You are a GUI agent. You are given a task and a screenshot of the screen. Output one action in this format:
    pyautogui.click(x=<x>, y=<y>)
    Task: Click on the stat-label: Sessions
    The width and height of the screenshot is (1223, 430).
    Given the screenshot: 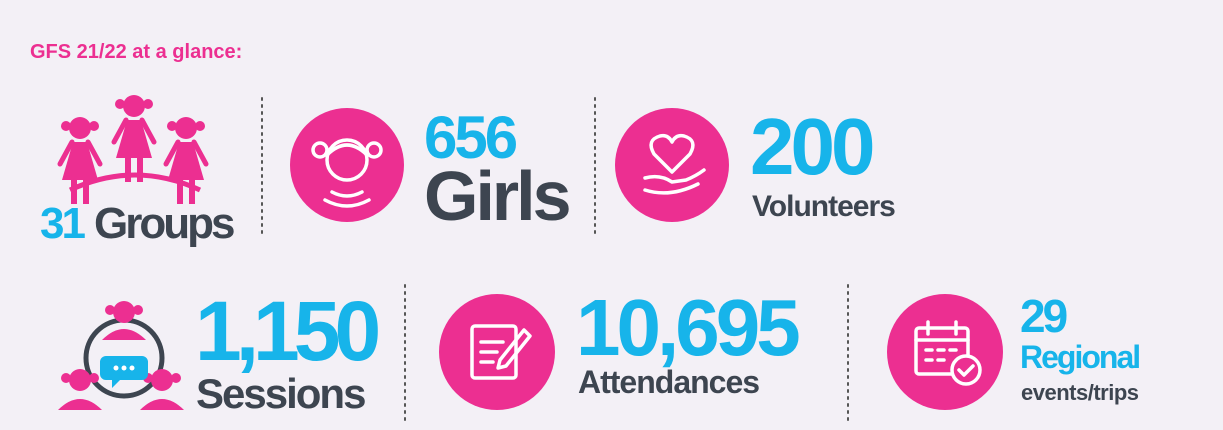 What is the action you would take?
    pyautogui.click(x=280, y=393)
    